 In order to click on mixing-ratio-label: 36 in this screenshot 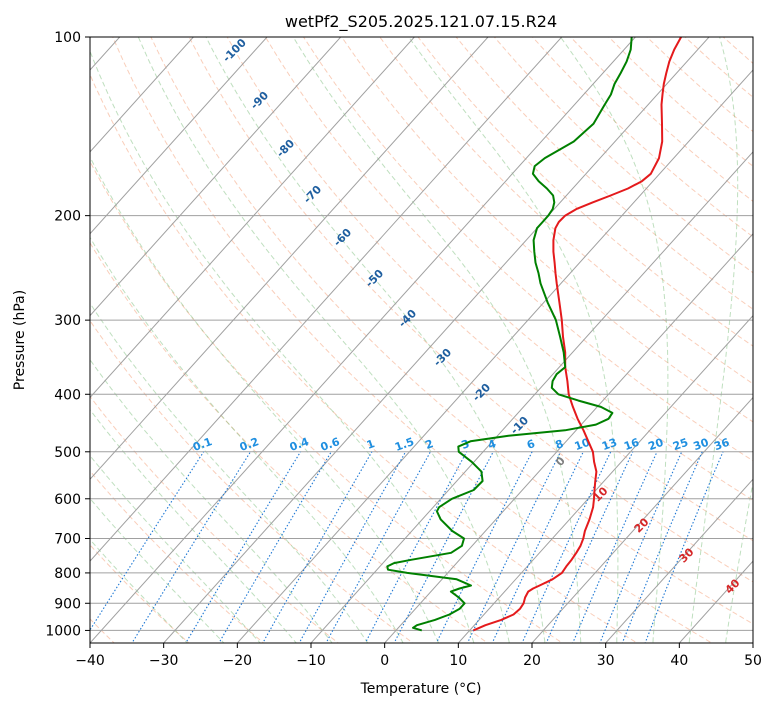, I will do `click(721, 445)`.